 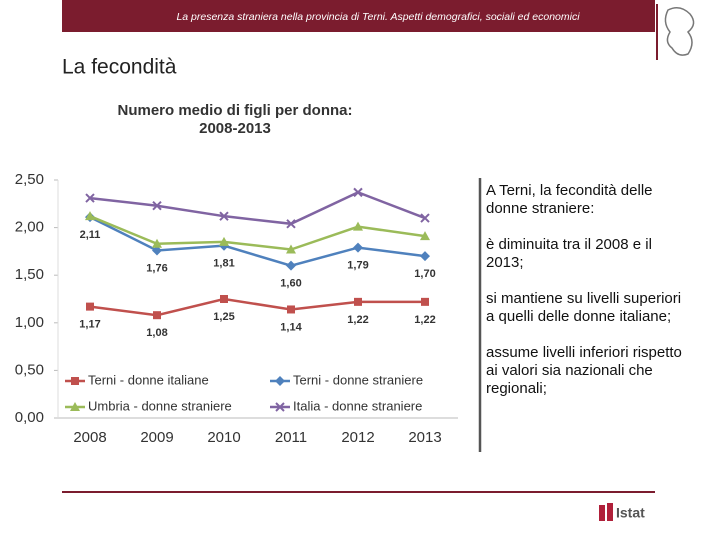 What do you see at coordinates (357, 265) in the screenshot?
I see `value-label: 1,79` at bounding box center [357, 265].